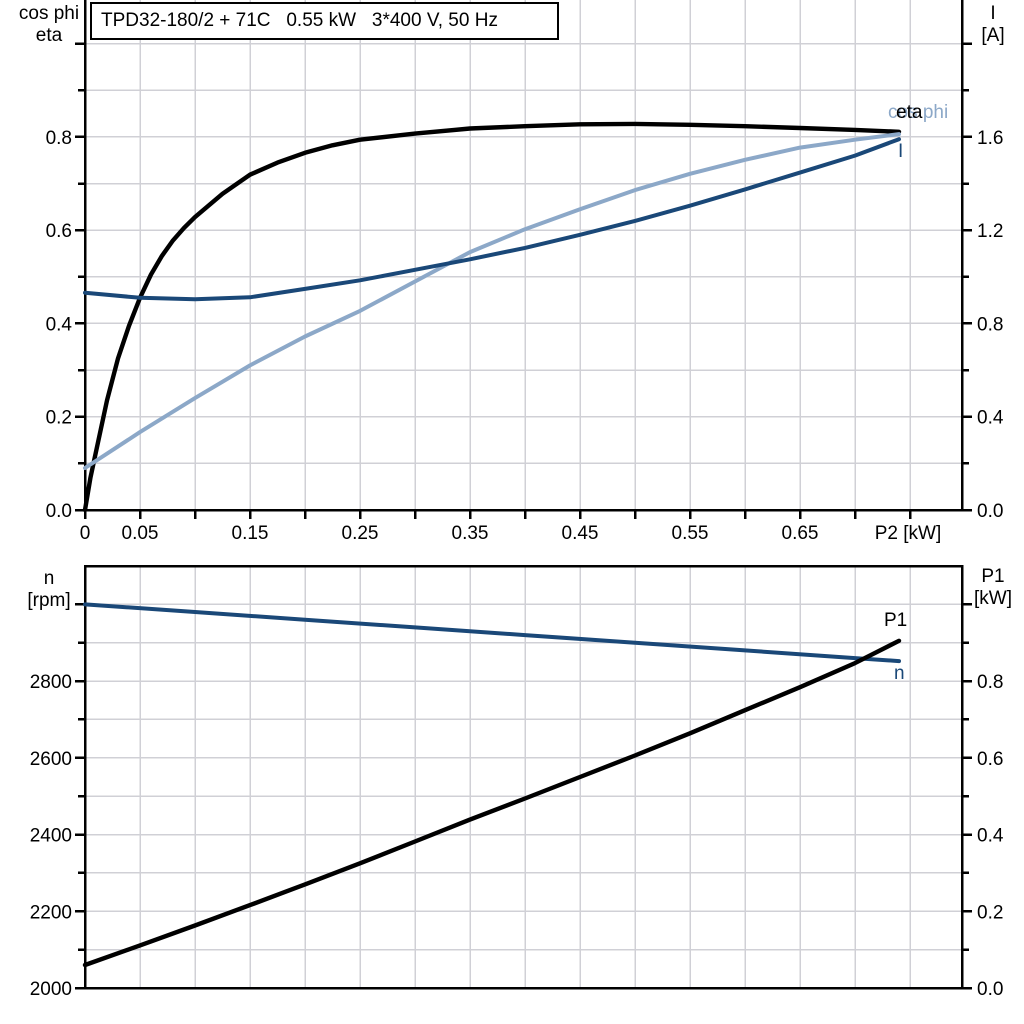 The width and height of the screenshot is (1024, 1024). Describe the element at coordinates (250, 533) in the screenshot. I see `x-tick-label: 0.15` at that location.